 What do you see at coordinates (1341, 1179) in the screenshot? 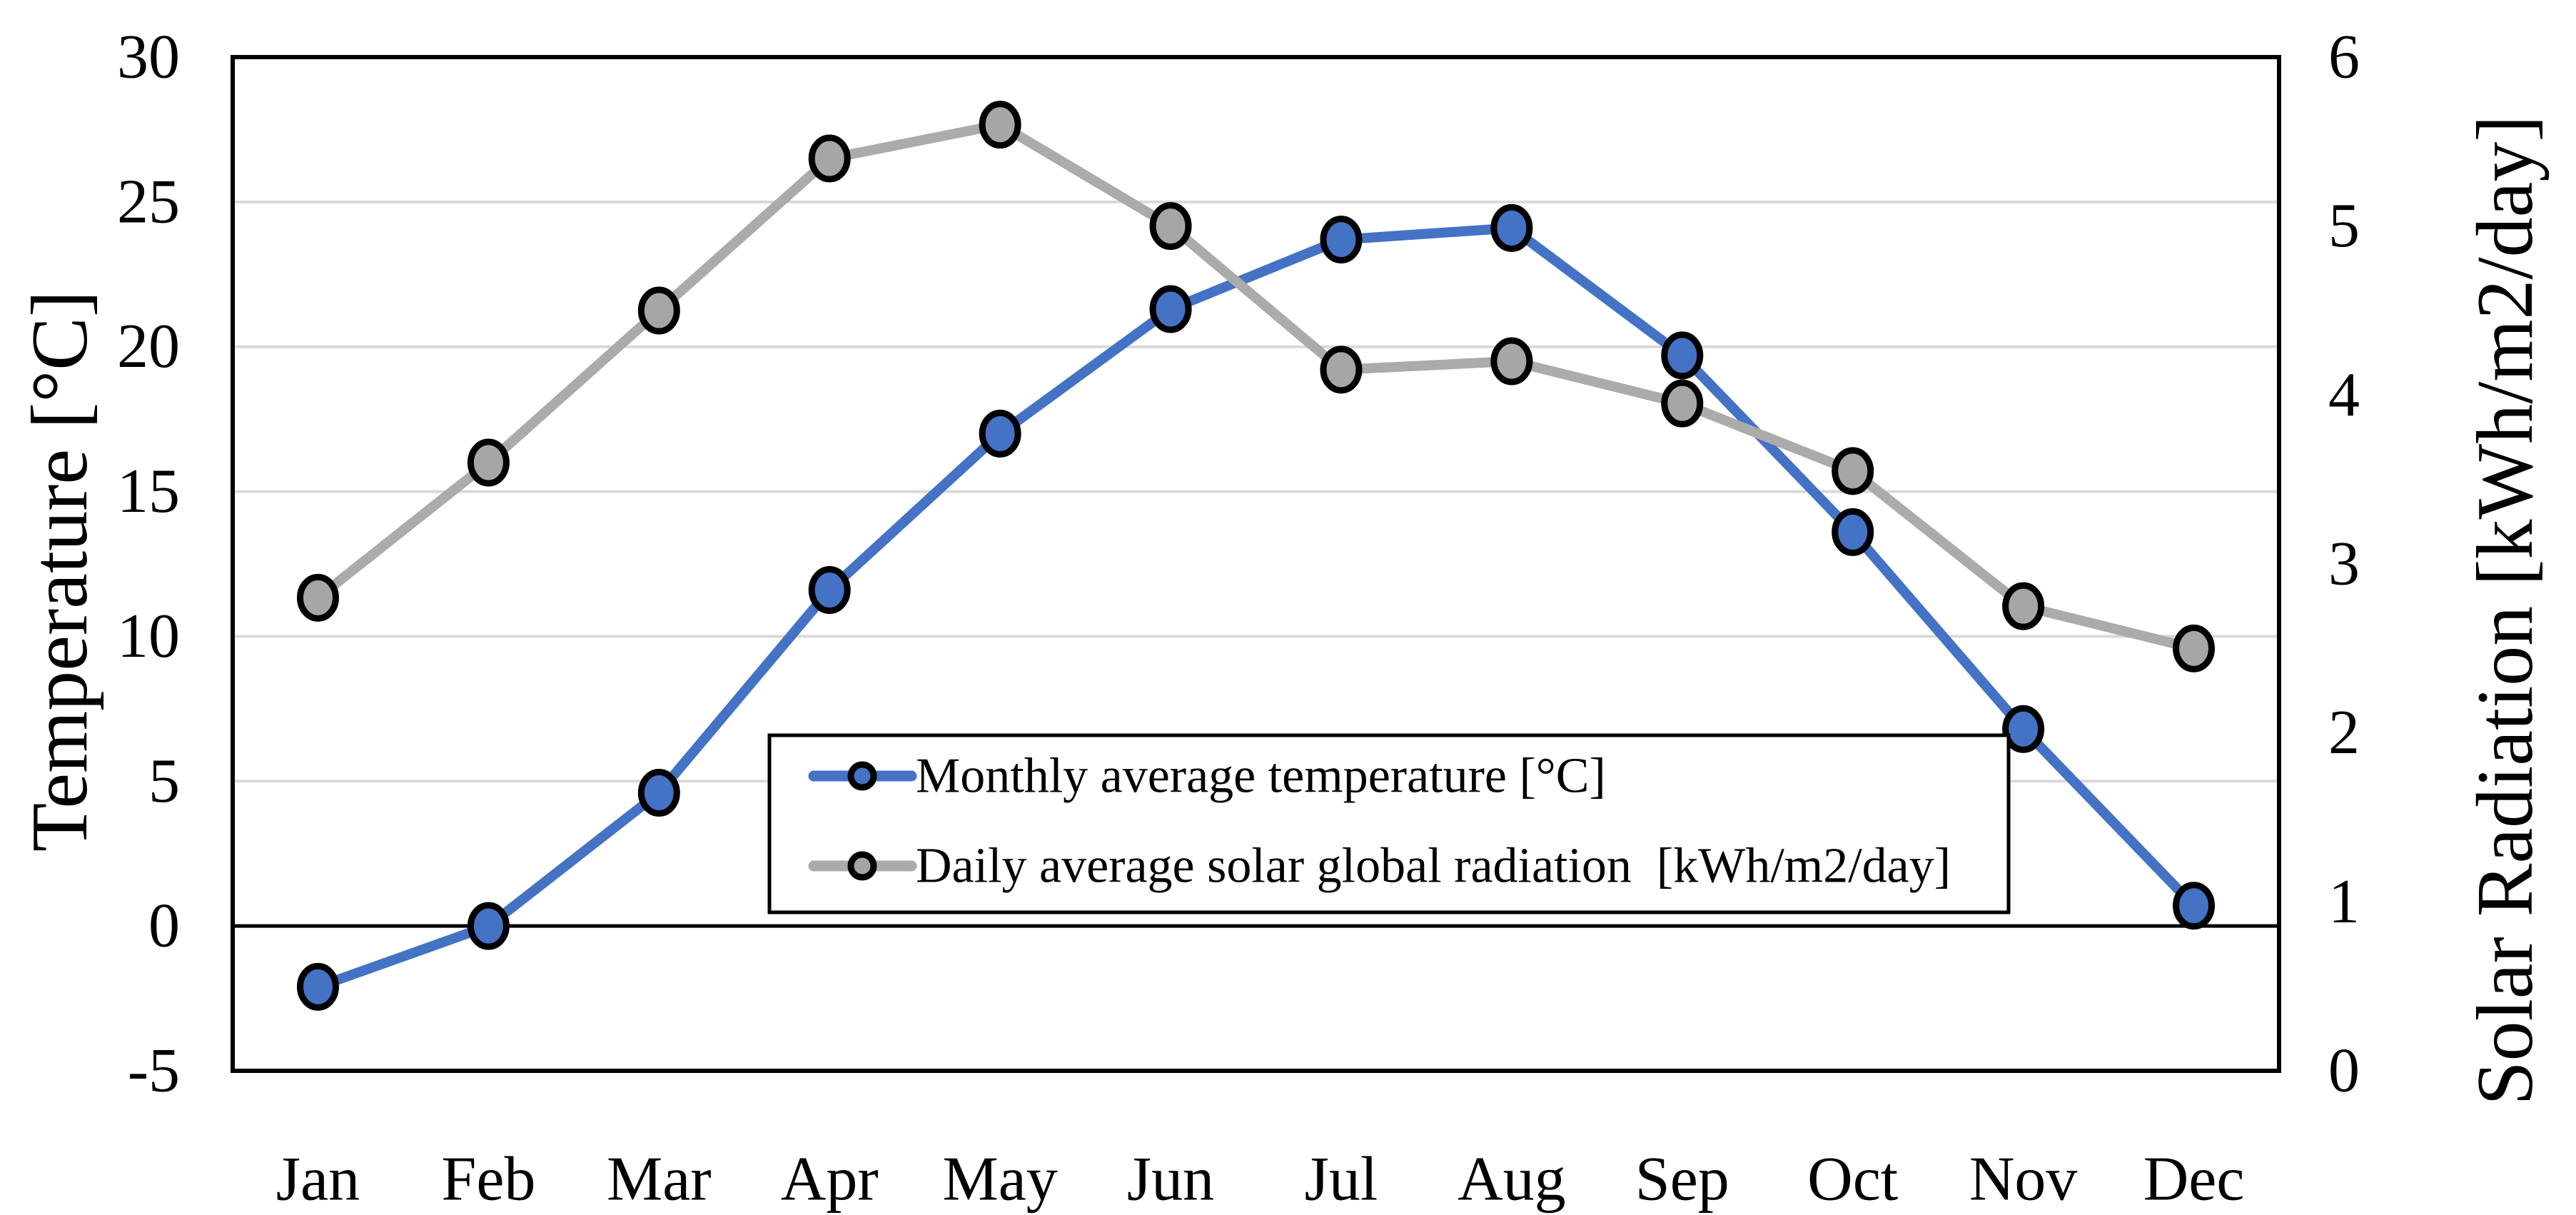
I see `month-label-Jul: Jul` at bounding box center [1341, 1179].